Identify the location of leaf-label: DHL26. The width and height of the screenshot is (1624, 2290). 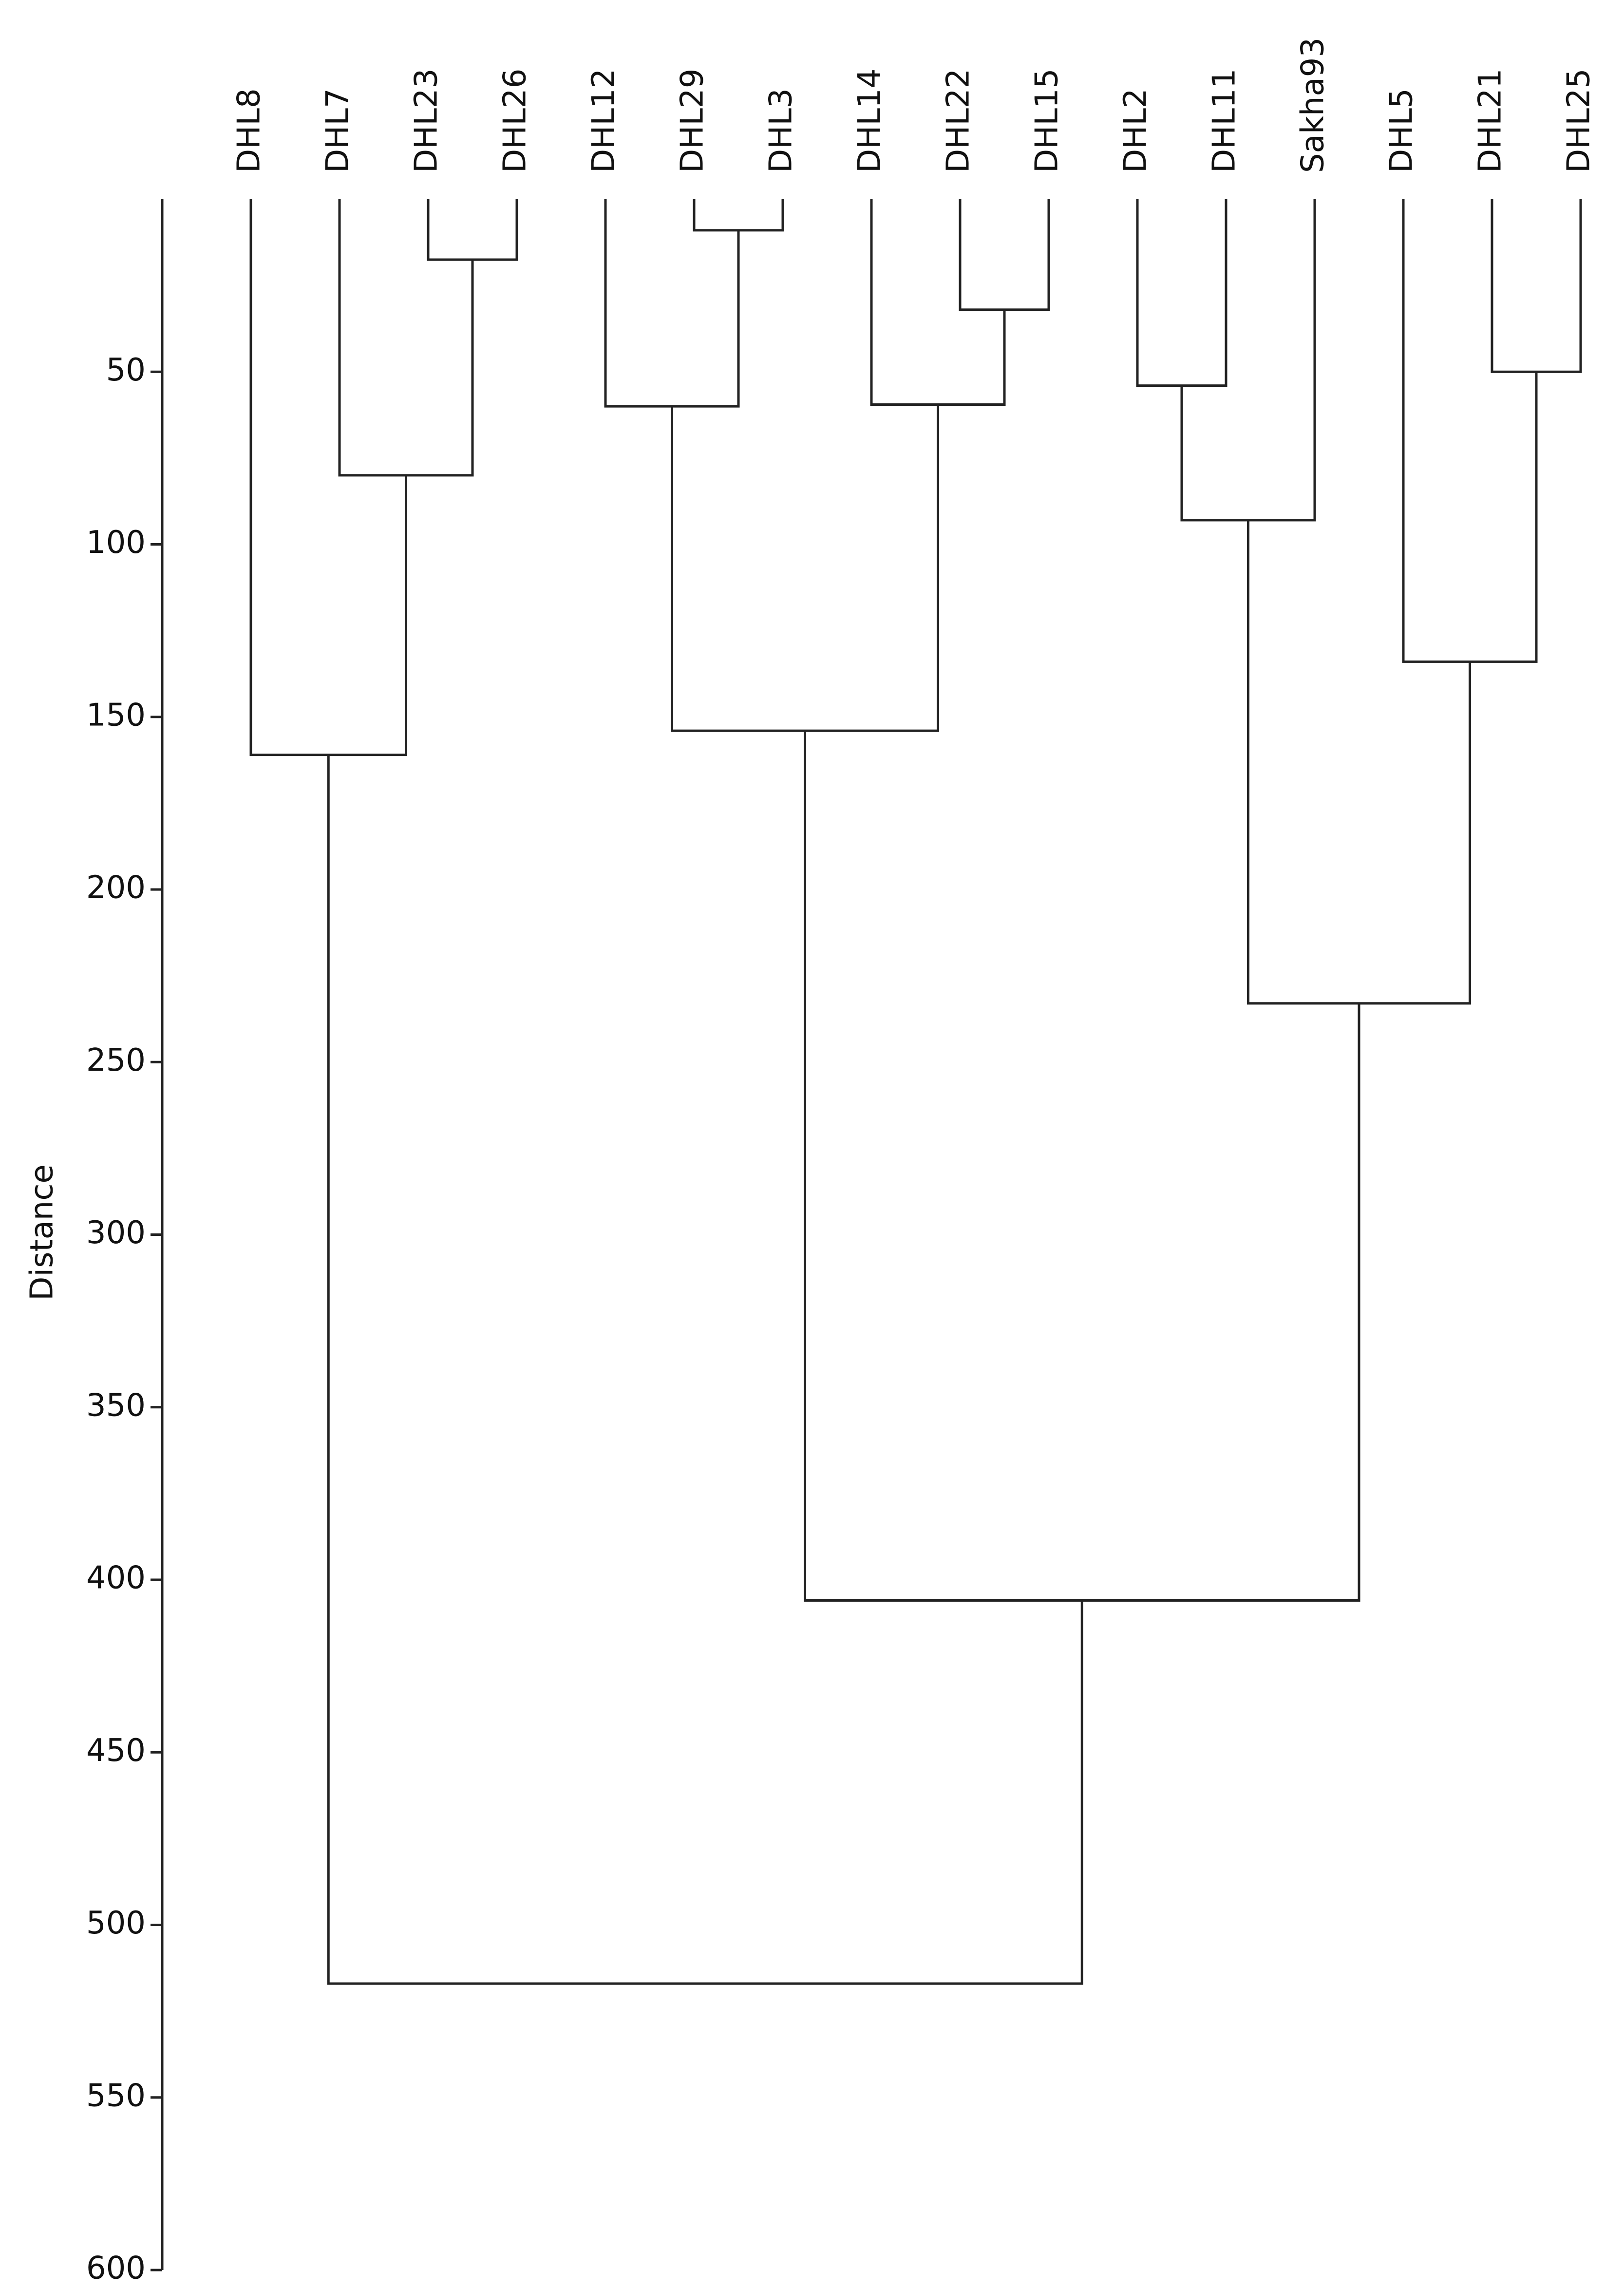
(515, 121).